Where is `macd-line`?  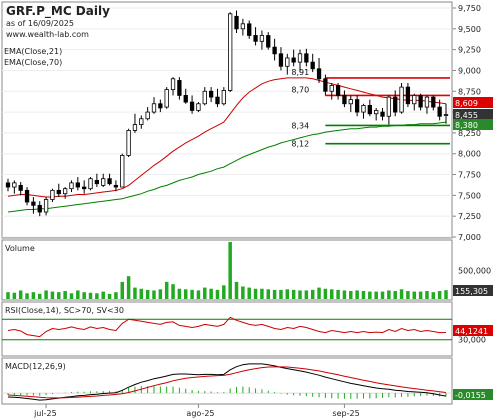
macd-line is located at coordinates (227, 382).